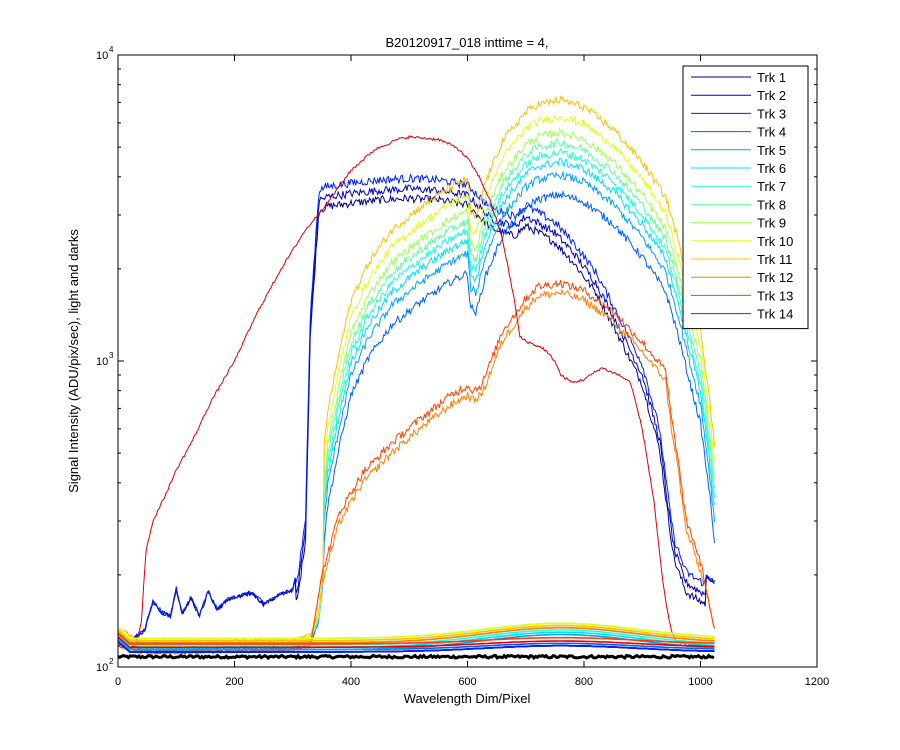 The image size is (900, 750). What do you see at coordinates (771, 150) in the screenshot?
I see `legend-label: Trk 5` at bounding box center [771, 150].